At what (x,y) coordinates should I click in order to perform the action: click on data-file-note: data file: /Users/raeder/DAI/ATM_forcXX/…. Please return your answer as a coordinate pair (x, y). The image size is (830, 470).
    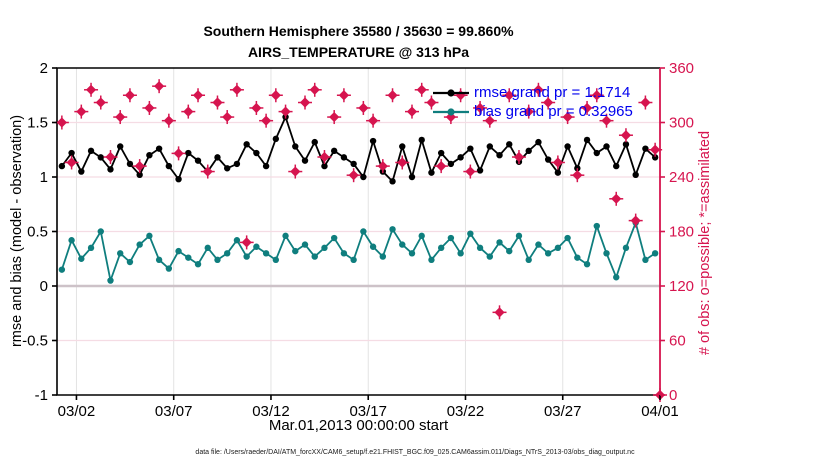
    Looking at the image, I should click on (415, 452).